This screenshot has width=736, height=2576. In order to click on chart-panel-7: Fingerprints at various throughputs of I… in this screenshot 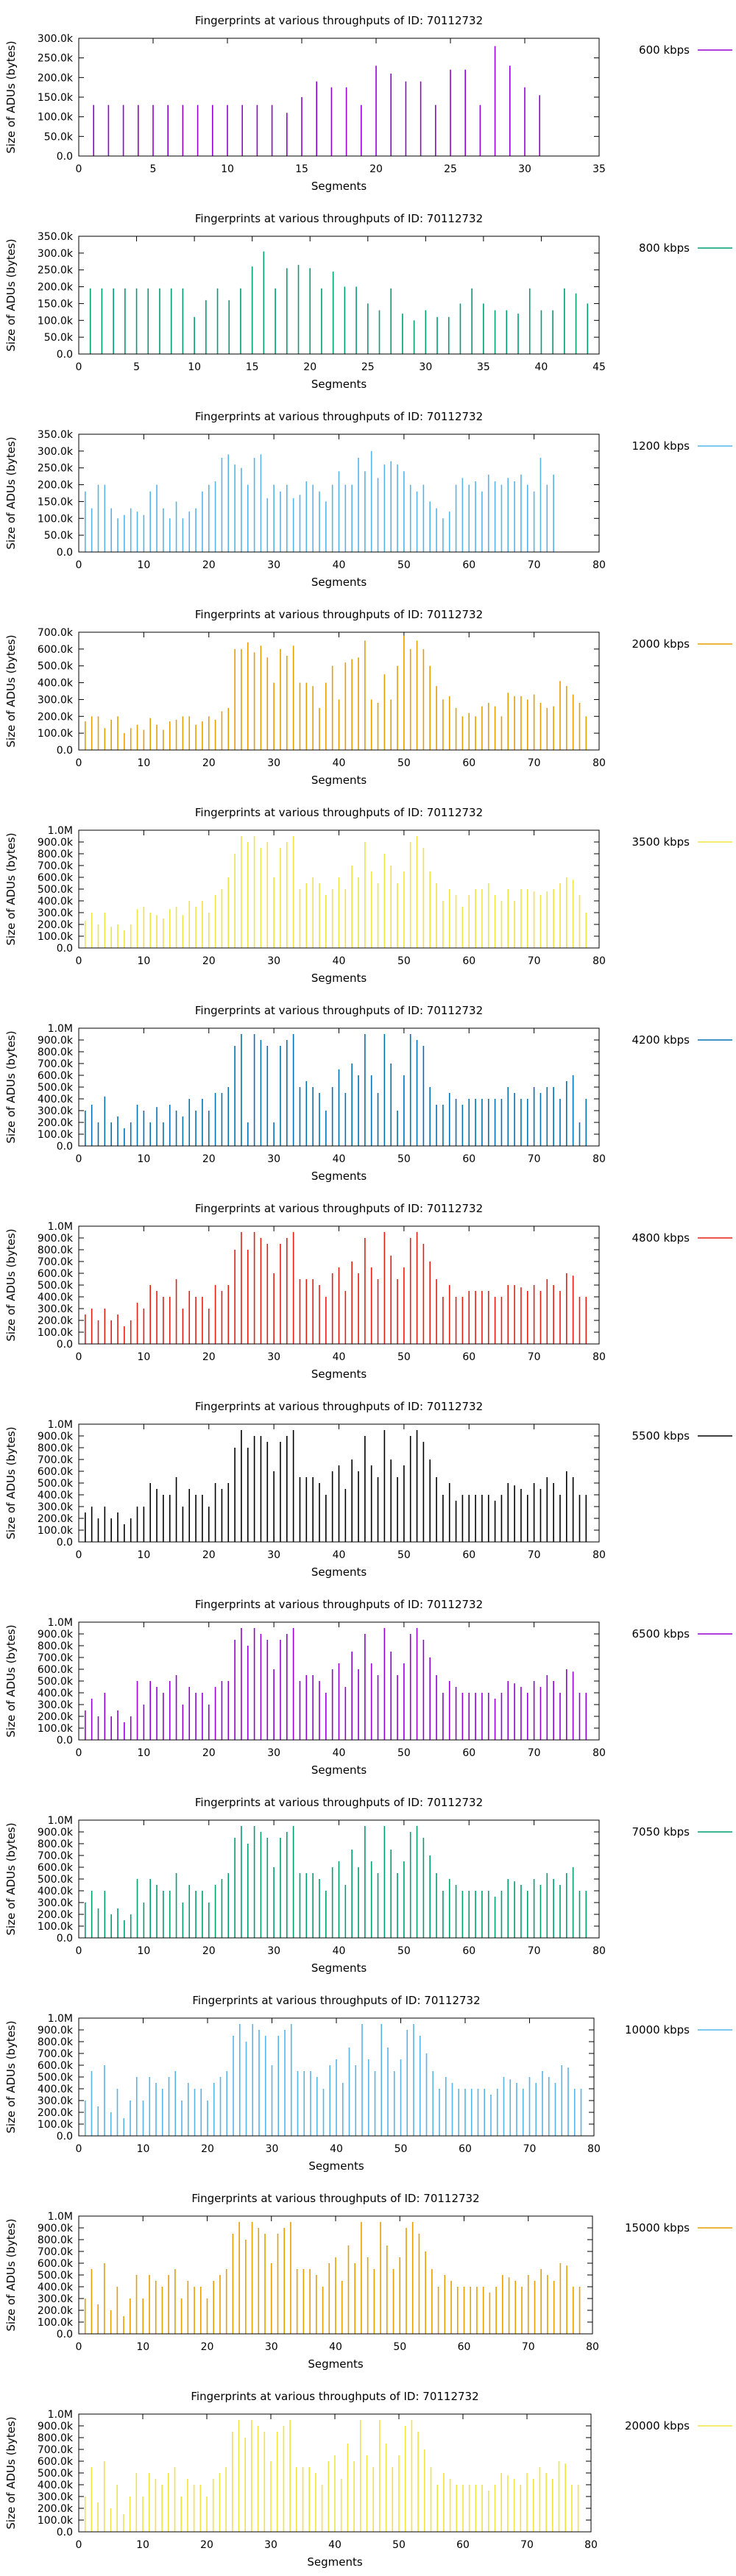, I will do `click(368, 1489)`.